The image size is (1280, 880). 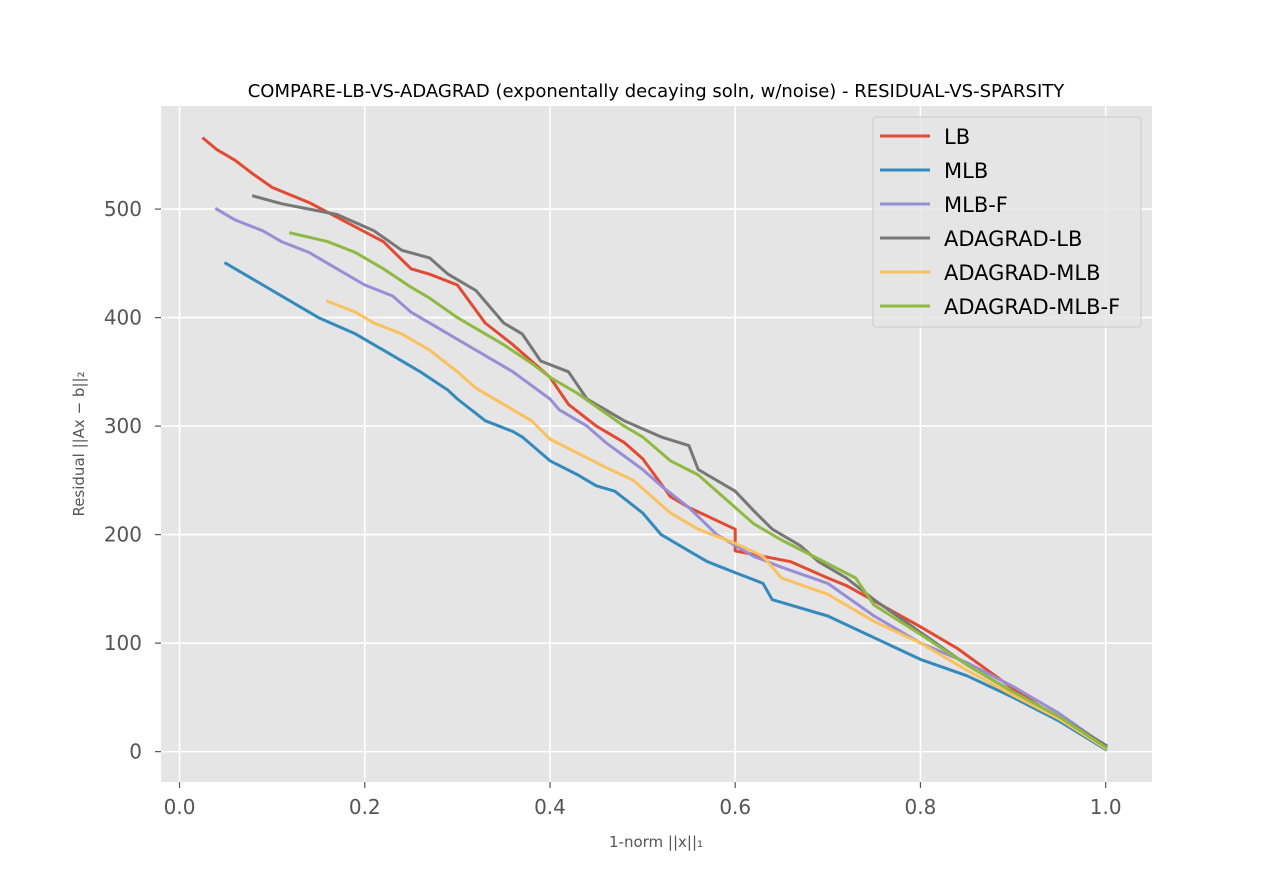 I want to click on y-tick-label: 400, so click(x=123, y=318).